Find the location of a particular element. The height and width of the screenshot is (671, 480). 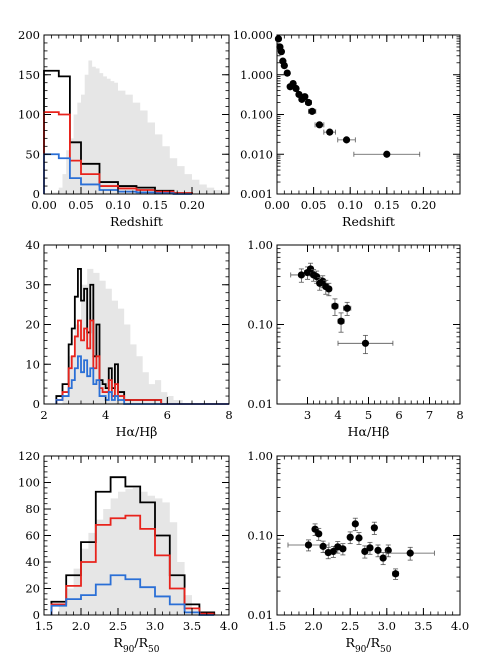

panel-3: 2 4 6 8 0 10 20 30 40 Hα/Hβ is located at coordinates (128, 338).